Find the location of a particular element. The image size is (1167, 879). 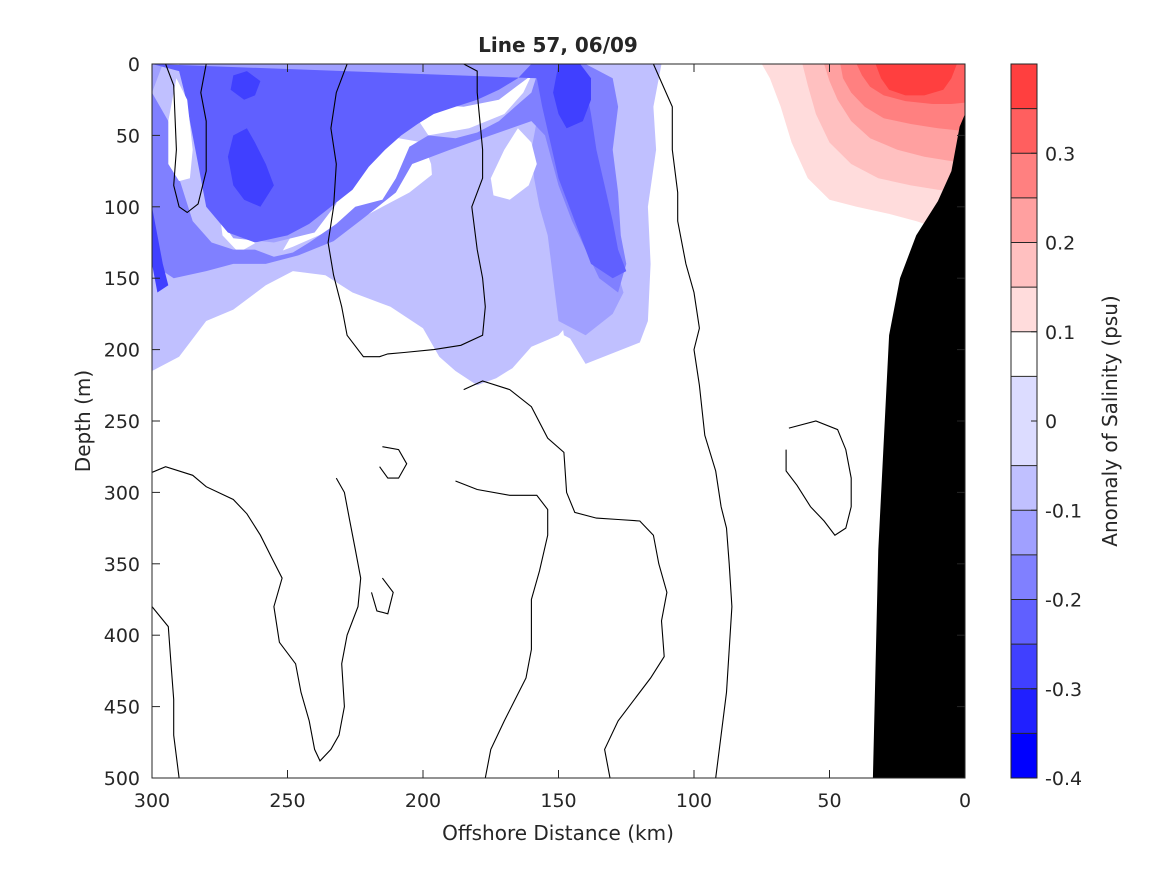

y-tick-label-8: 400 is located at coordinates (122, 636).